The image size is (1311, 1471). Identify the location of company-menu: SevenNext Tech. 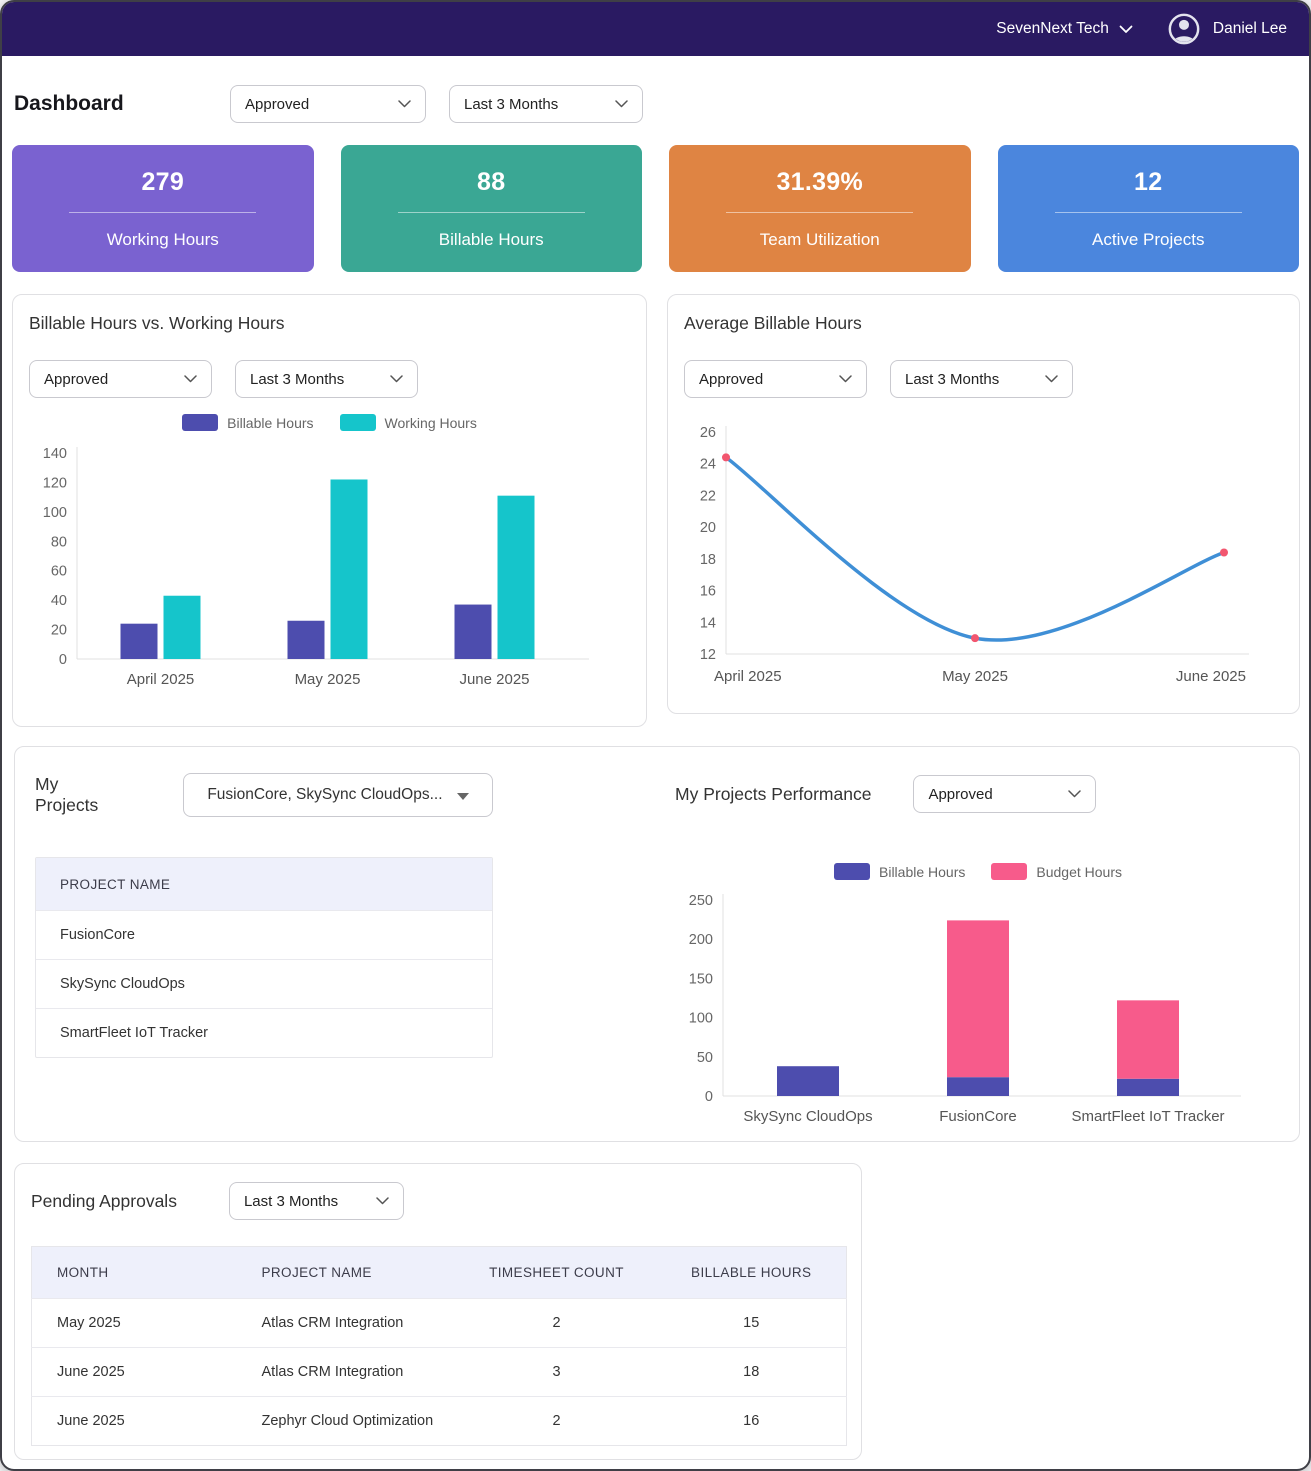
(1064, 29).